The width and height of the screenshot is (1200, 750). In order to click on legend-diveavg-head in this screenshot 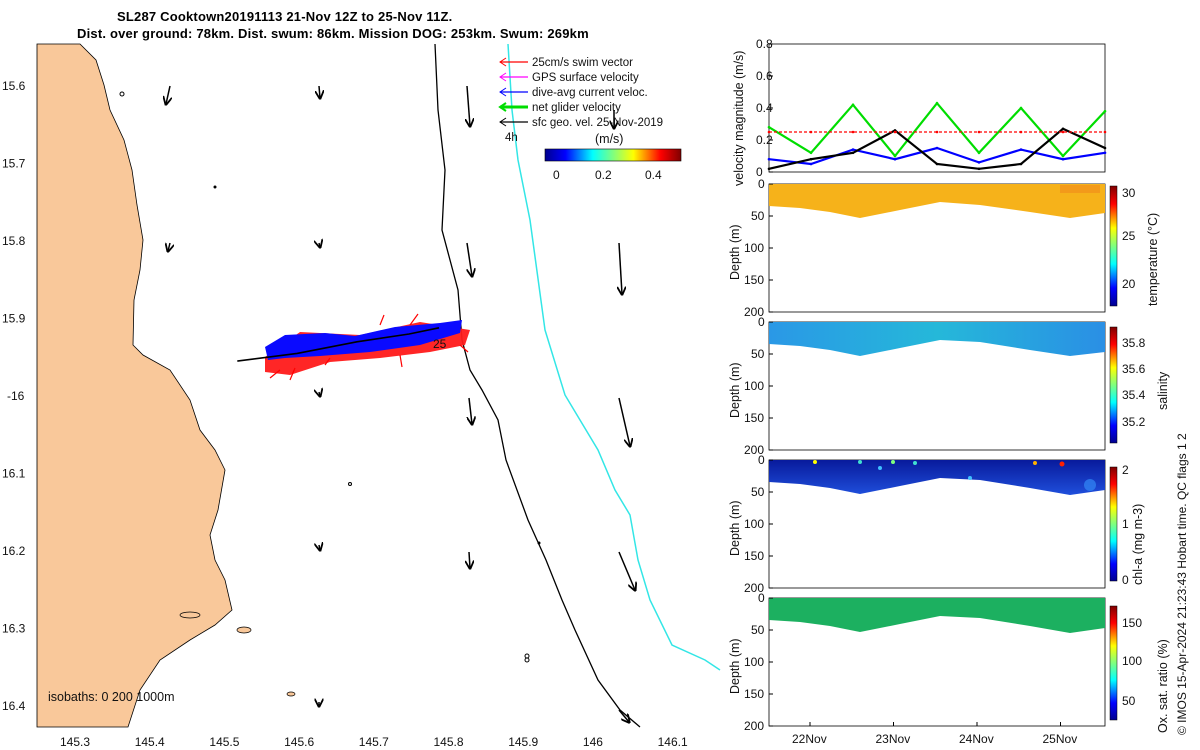, I will do `click(503, 92)`.